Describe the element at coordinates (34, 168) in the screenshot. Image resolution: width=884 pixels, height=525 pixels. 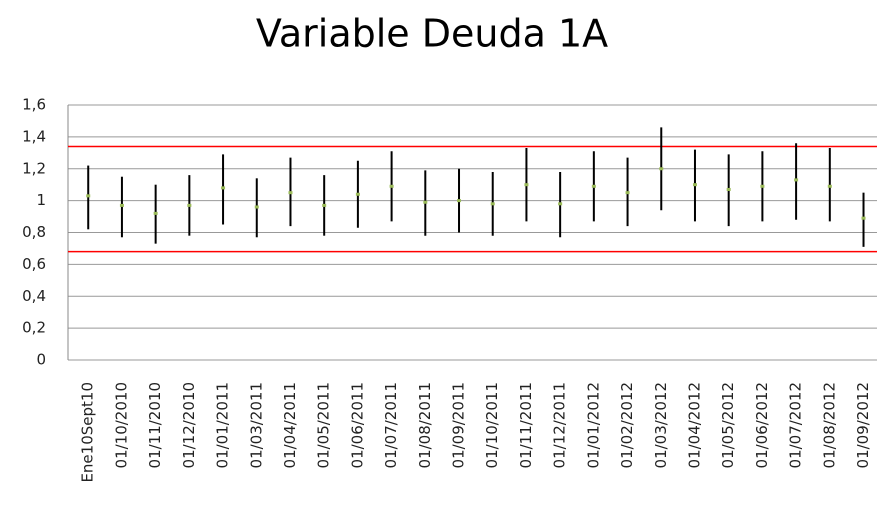
I see `y-tick-label: 1,2` at that location.